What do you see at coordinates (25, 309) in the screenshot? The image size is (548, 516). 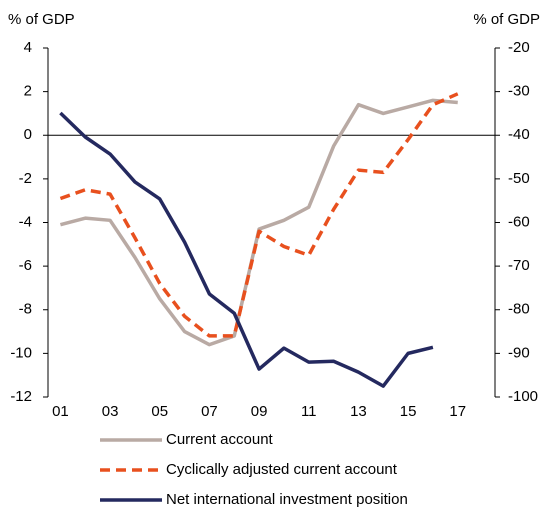 I see `y-tick-label: -8` at bounding box center [25, 309].